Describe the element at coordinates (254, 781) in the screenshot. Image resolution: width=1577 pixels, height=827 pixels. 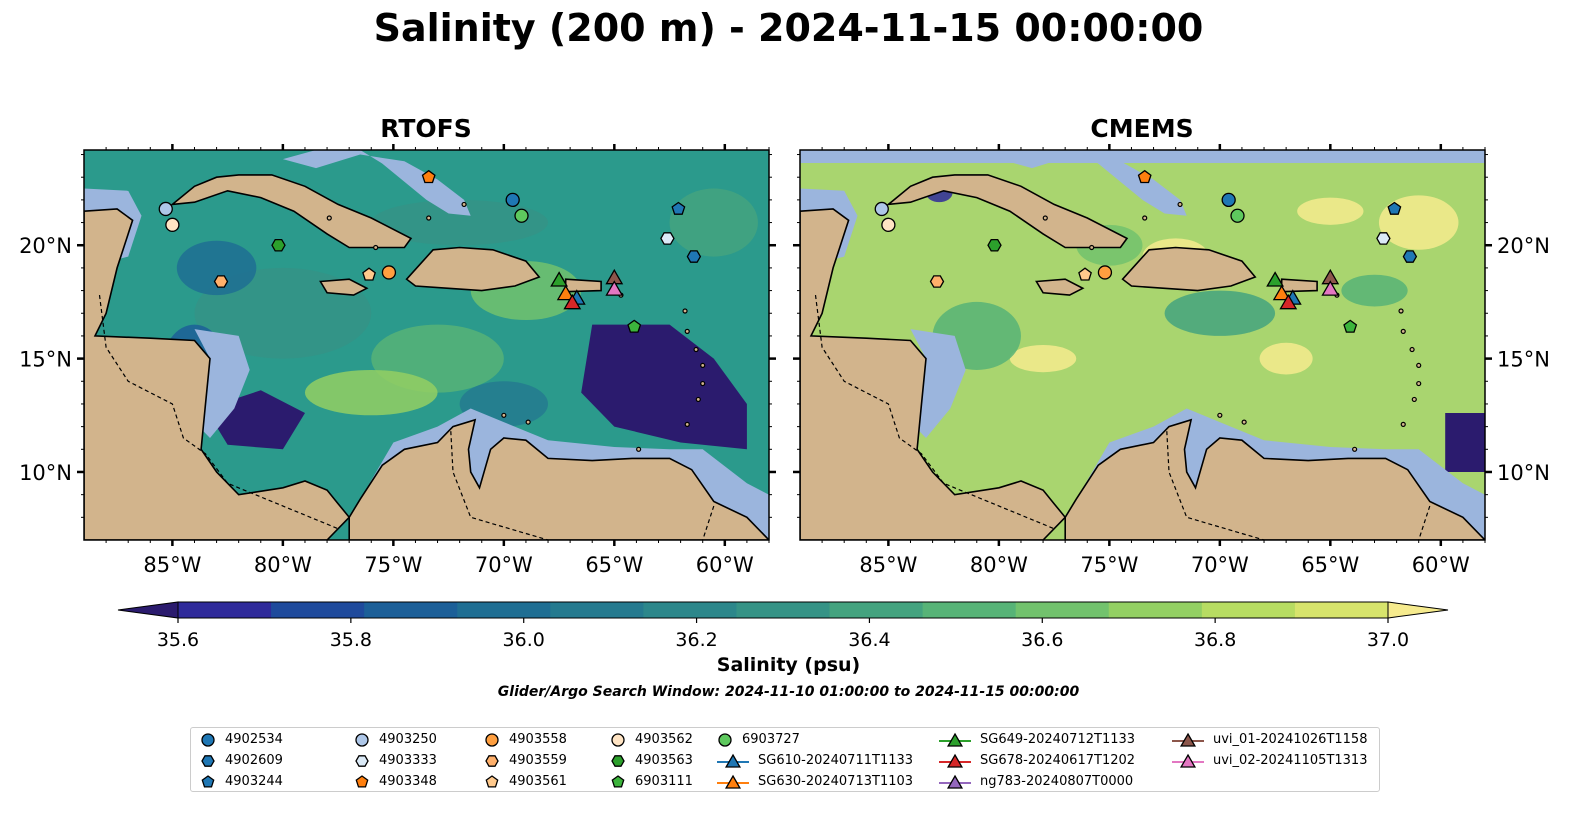
I see `legend-label: 4903244` at that location.